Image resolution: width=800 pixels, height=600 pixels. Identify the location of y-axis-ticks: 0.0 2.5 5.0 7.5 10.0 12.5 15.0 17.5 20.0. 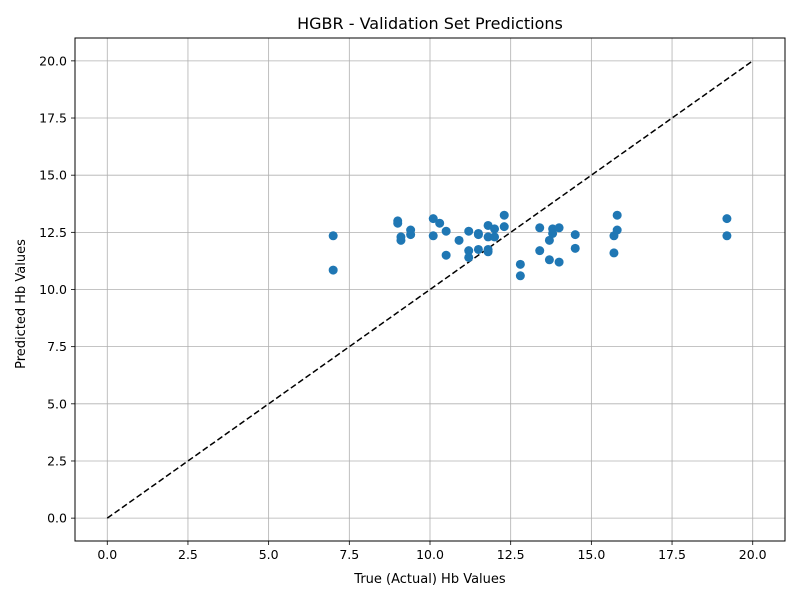
(57, 289).